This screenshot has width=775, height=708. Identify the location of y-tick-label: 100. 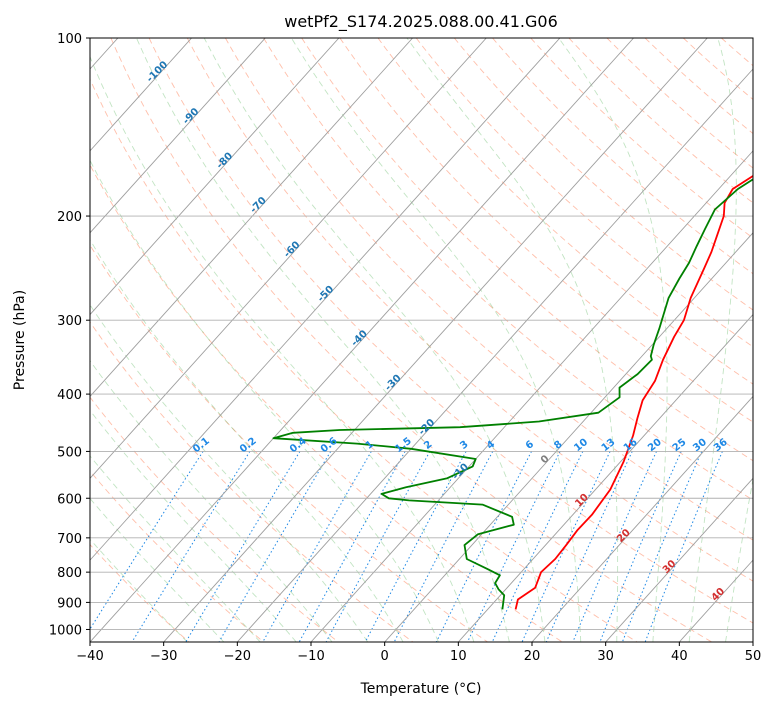
(69, 39).